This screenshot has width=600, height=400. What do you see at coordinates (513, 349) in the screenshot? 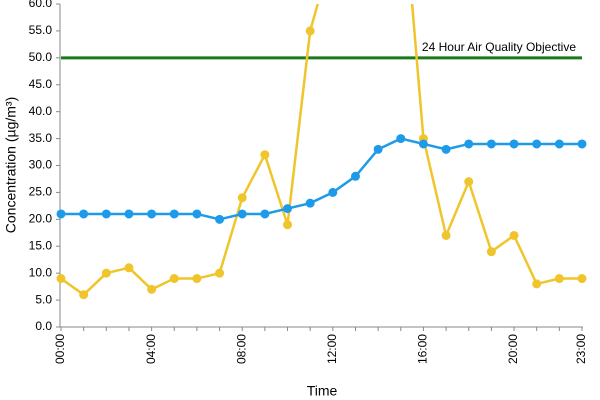
I see `x-tick-label: 20:00` at bounding box center [513, 349].